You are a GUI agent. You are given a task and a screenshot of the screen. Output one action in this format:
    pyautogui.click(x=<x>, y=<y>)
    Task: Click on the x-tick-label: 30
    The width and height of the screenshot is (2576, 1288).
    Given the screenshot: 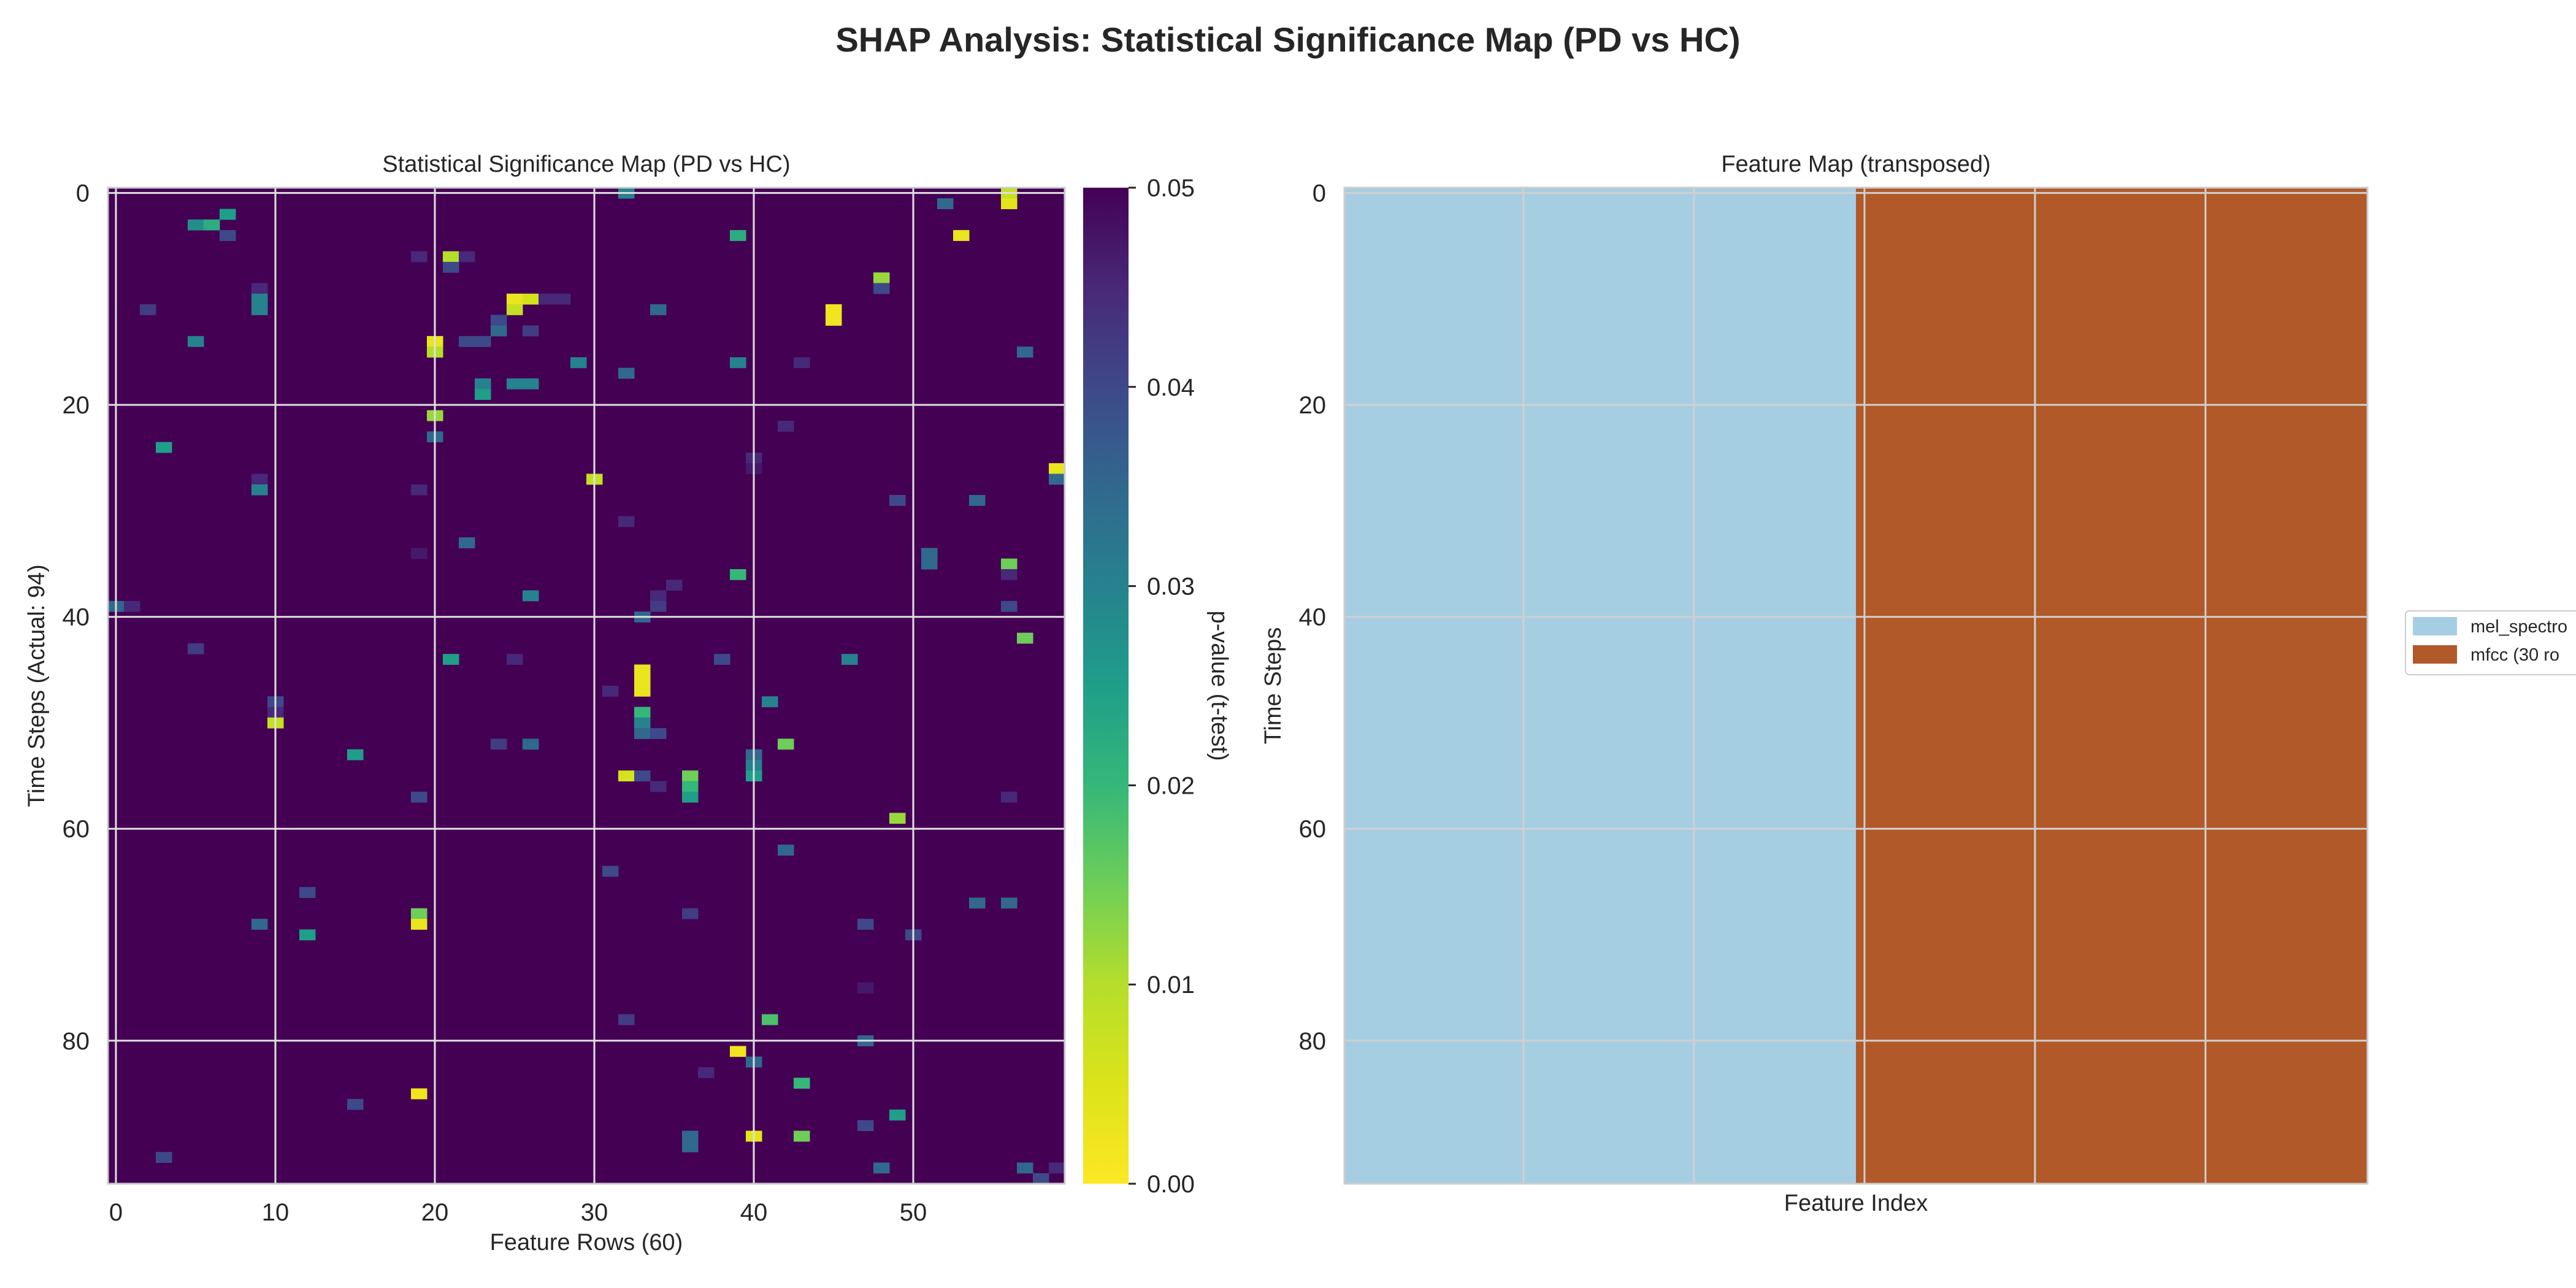 What is the action you would take?
    pyautogui.click(x=594, y=1212)
    